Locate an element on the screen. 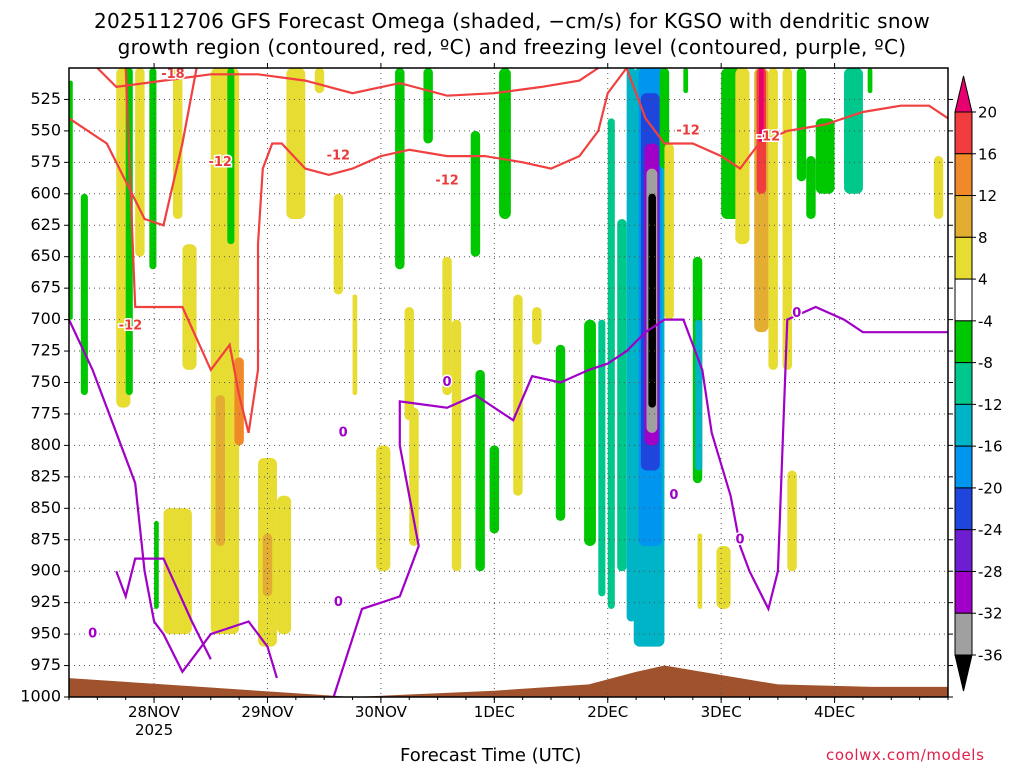 This screenshot has height=768, width=1024. y-tick-label: 525 is located at coordinates (45, 98).